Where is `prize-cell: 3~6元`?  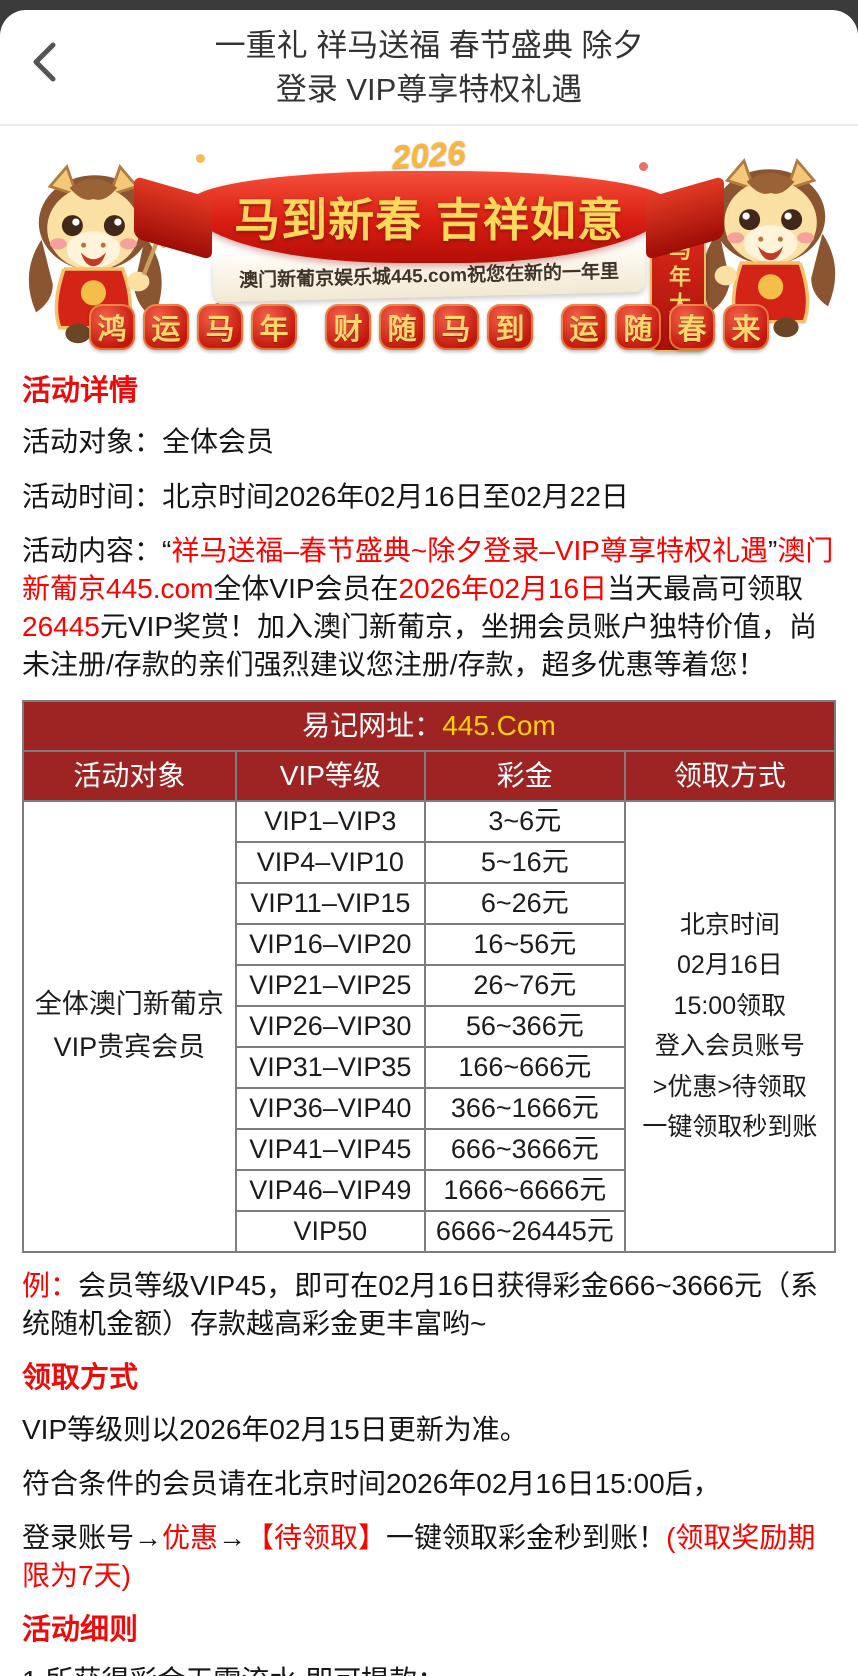 prize-cell: 3~6元 is located at coordinates (524, 821).